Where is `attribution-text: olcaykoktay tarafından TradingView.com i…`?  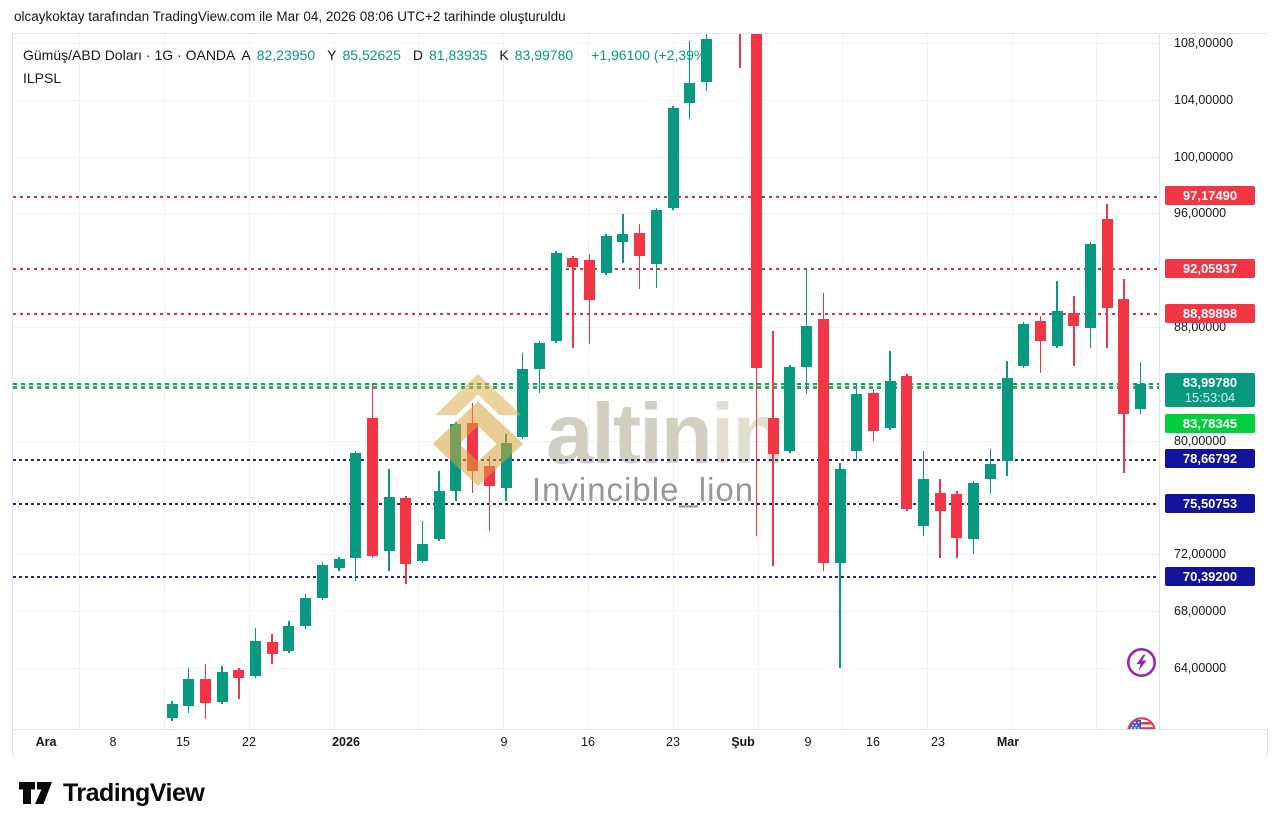 attribution-text: olcaykoktay tarafından TradingView.com i… is located at coordinates (290, 16).